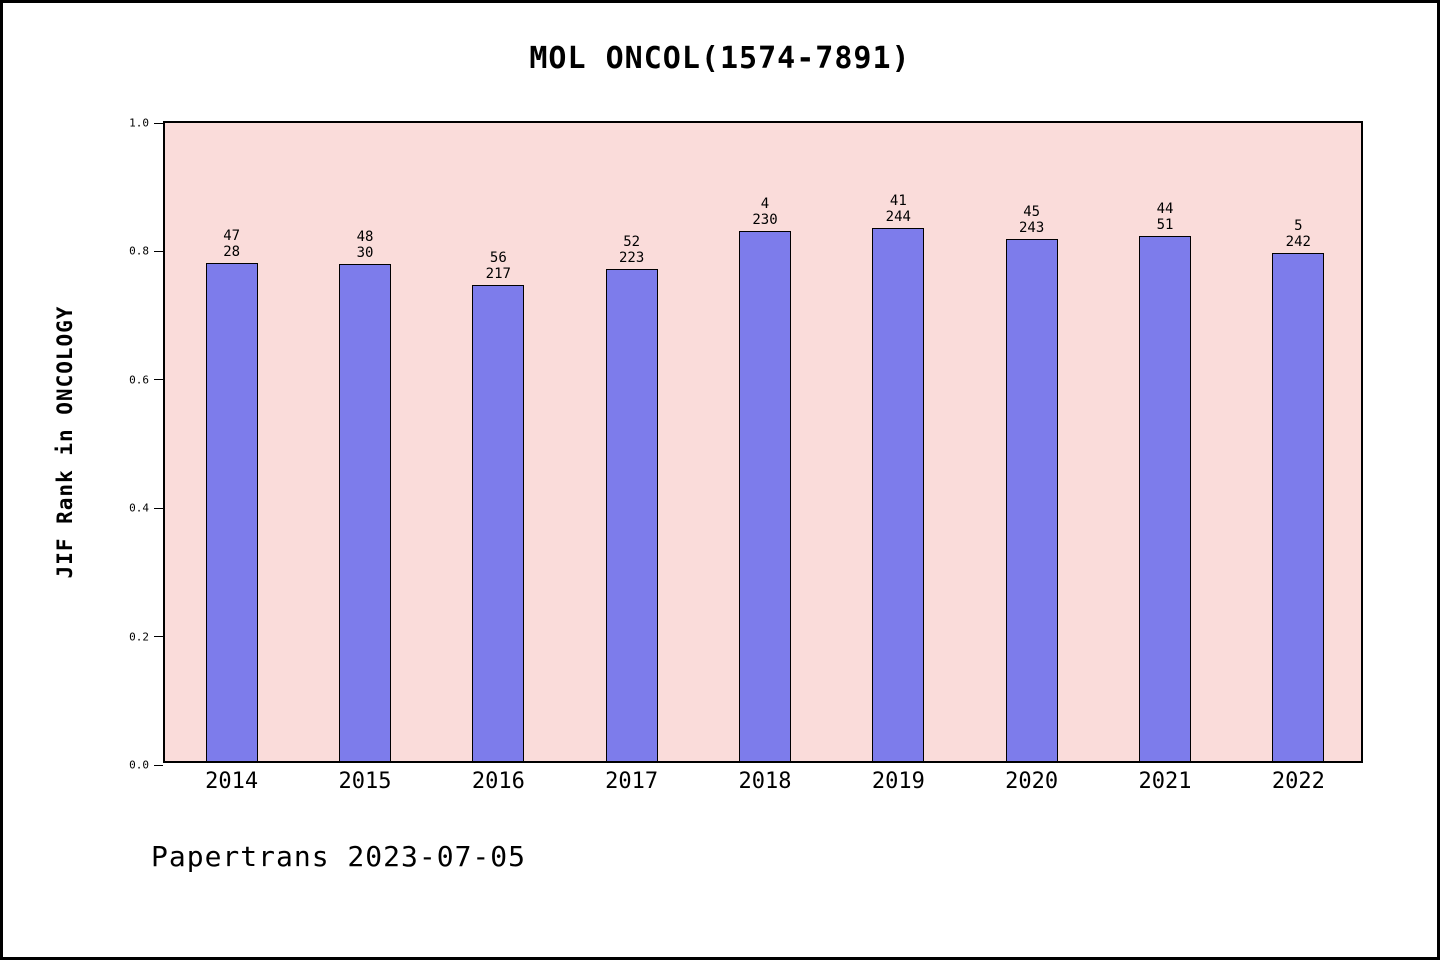 Image resolution: width=1440 pixels, height=960 pixels. I want to click on y-tick-label: 0.4, so click(139, 508).